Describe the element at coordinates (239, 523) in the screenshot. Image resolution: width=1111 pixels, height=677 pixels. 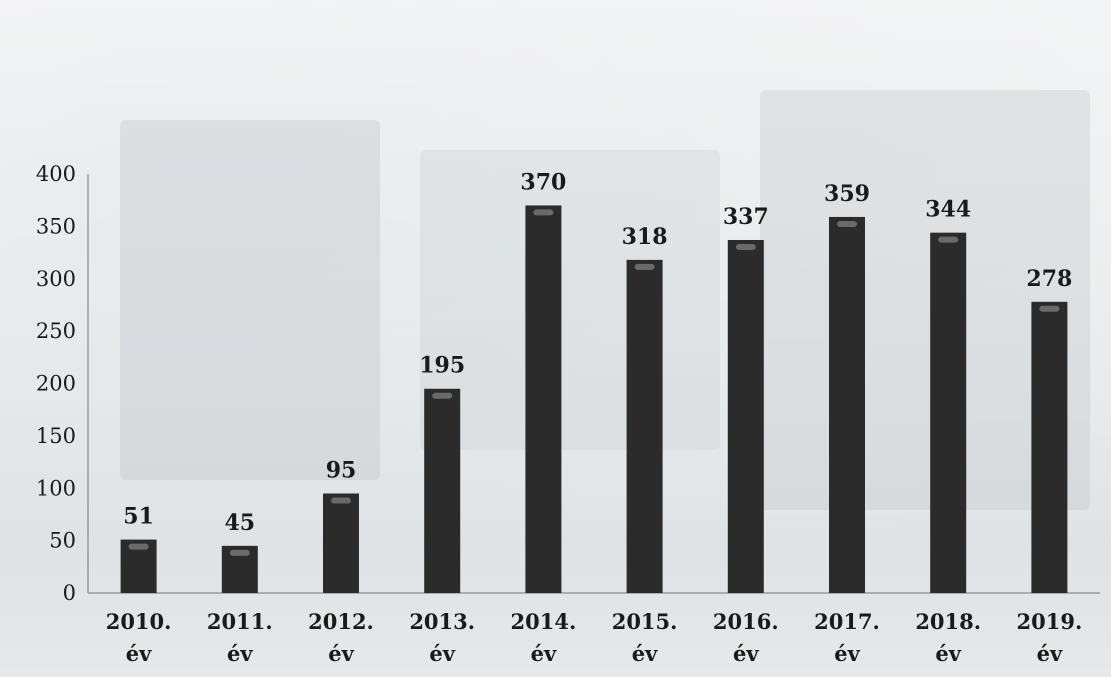
I see `data-label: 45` at that location.